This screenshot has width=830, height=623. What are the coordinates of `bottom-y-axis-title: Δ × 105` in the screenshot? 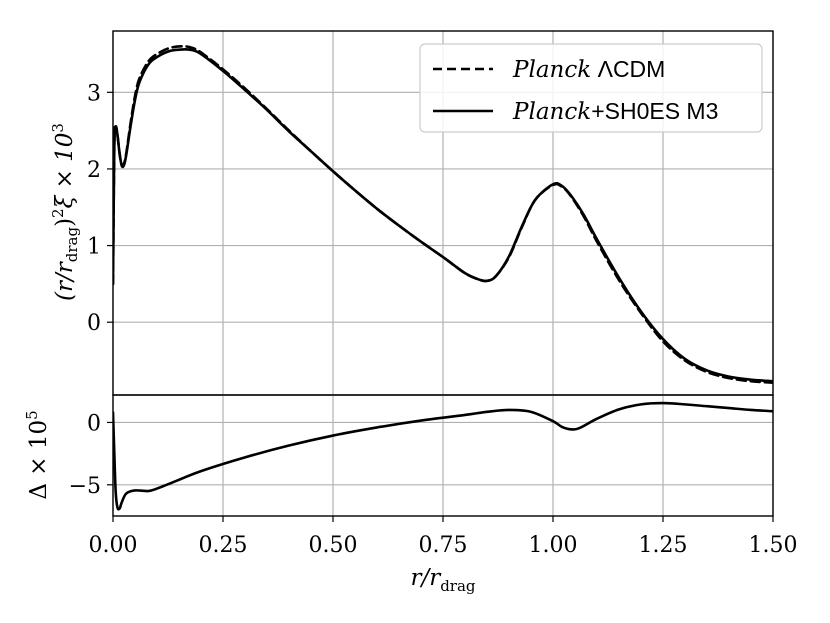 It's located at (37, 454).